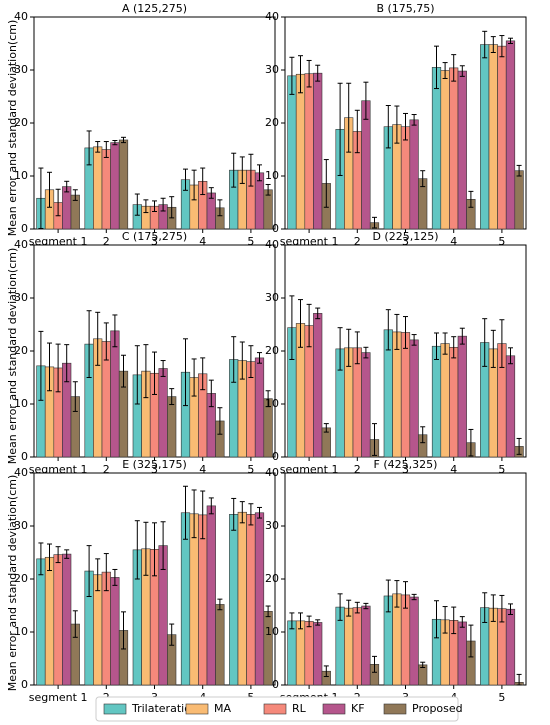  What do you see at coordinates (358, 708) in the screenshot?
I see `legend-label: KF` at bounding box center [358, 708].